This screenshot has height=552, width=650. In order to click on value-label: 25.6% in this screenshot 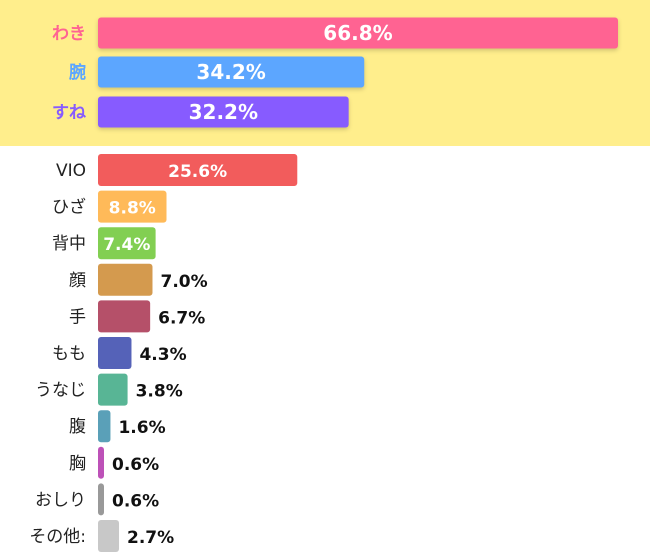, I will do `click(197, 172)`.